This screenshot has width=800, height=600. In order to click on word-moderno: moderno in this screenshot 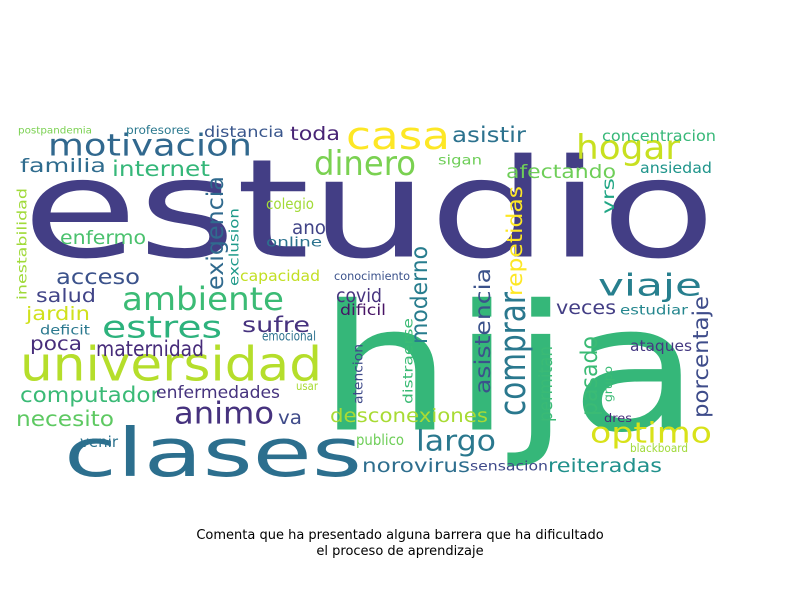, I will do `click(420, 295)`.